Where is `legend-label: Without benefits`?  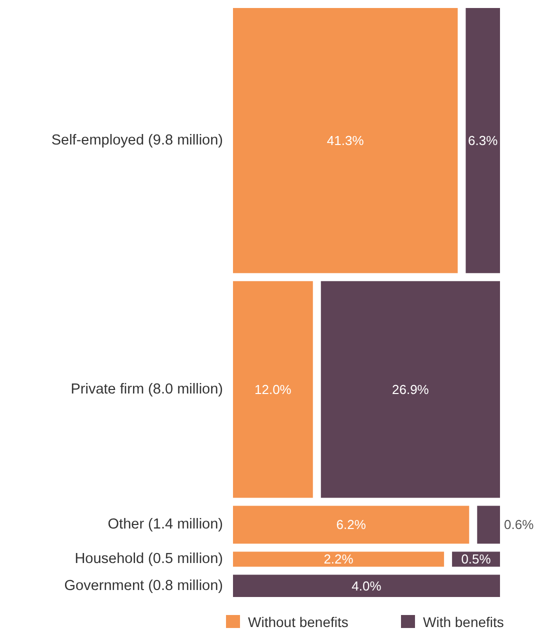
legend-label: Without benefits is located at coordinates (298, 622).